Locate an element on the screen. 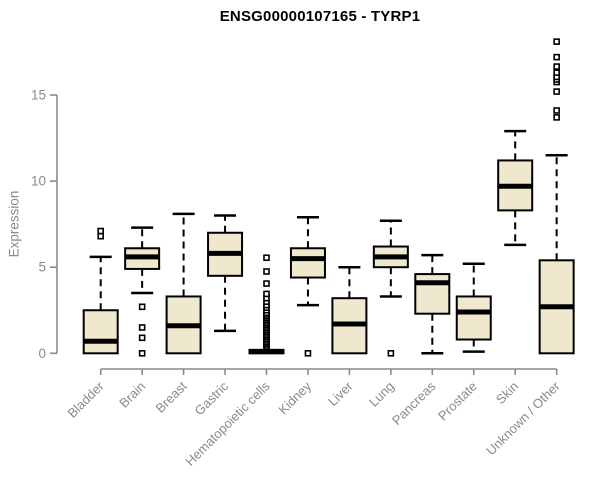 The width and height of the screenshot is (600, 500). x-tick-label: Unknown / Other is located at coordinates (523, 418).